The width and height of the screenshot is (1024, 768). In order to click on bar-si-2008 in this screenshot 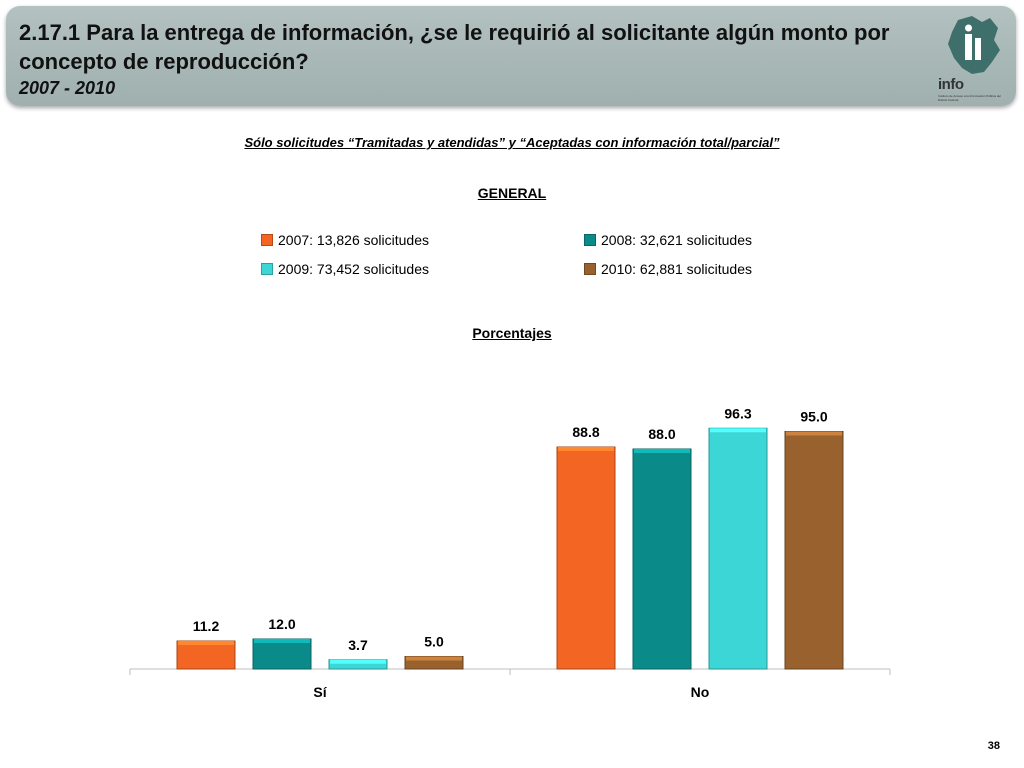, I will do `click(282, 654)`.